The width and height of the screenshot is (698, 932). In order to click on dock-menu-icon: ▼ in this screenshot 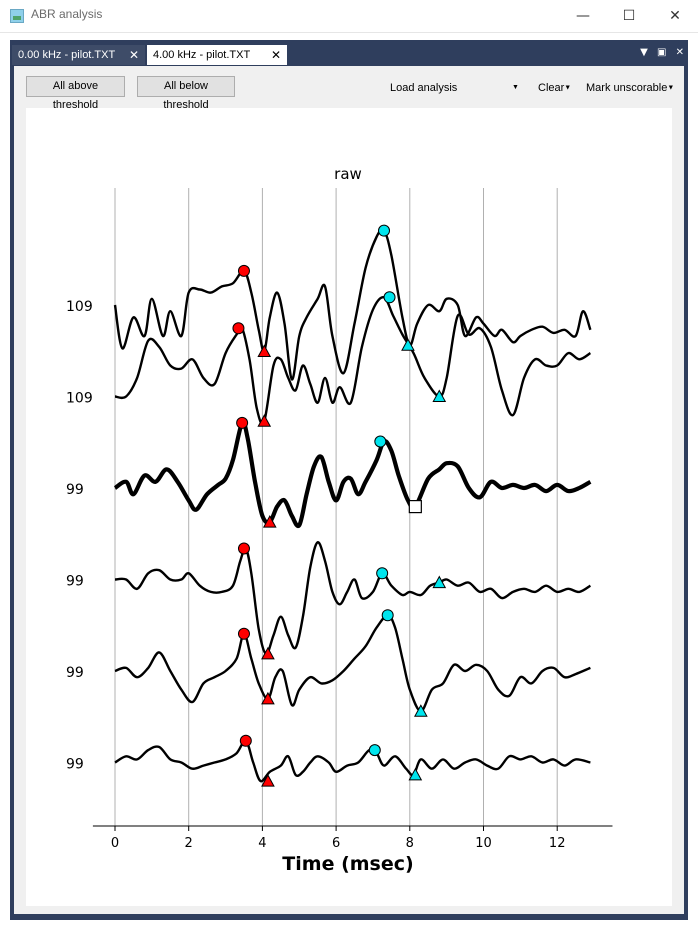, I will do `click(644, 52)`.